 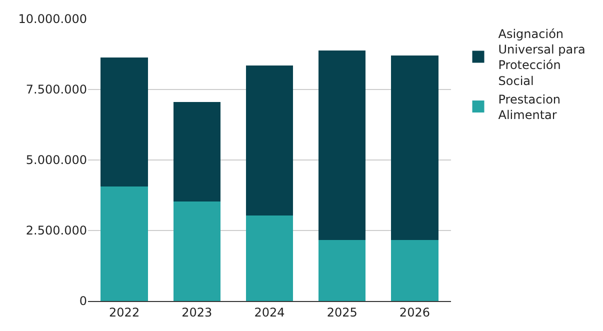 I want to click on y-tick-label: 0, so click(x=83, y=301).